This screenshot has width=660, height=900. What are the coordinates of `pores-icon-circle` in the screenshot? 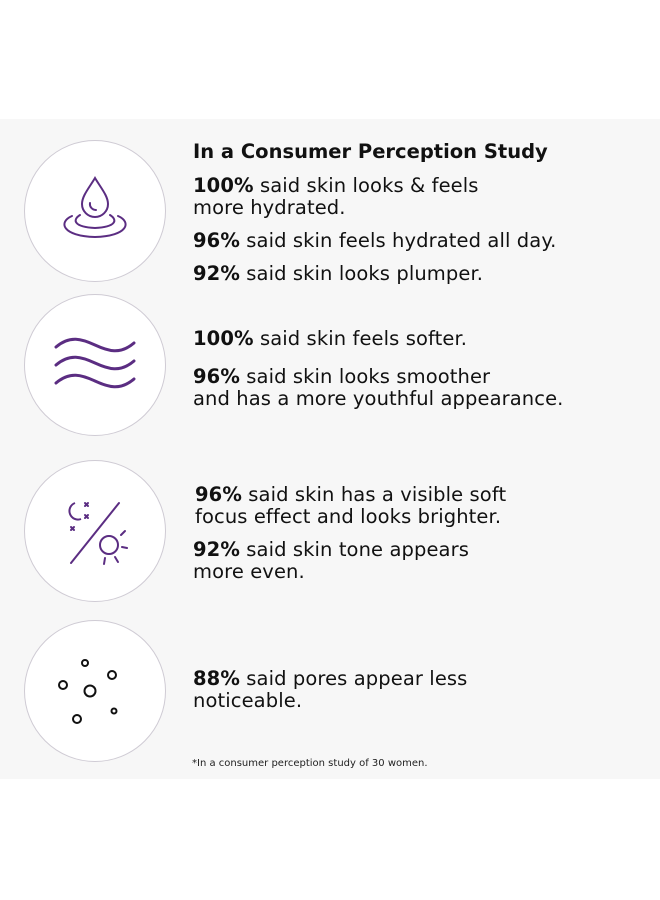 It's located at (95, 691).